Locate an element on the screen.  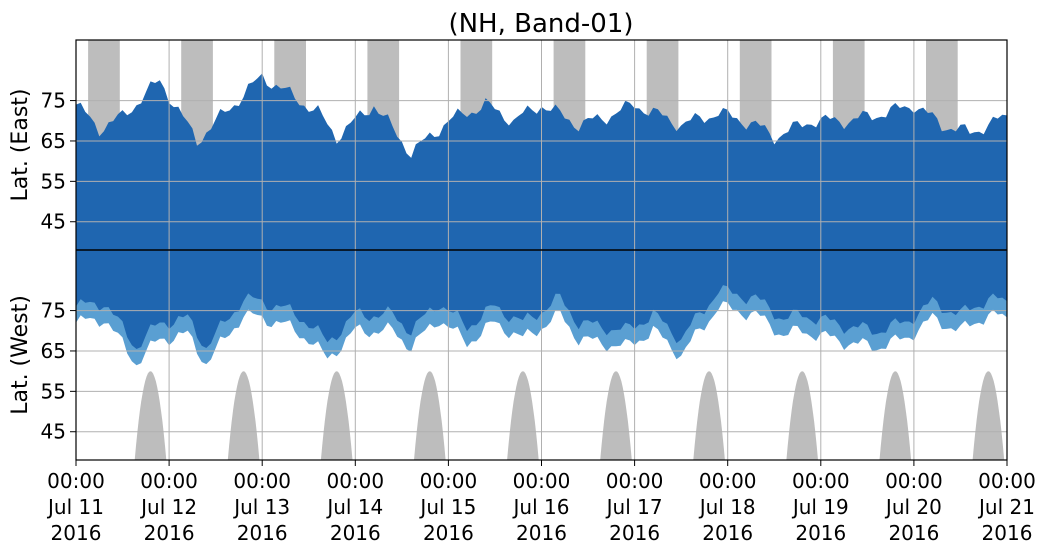
x-tick-label-date: Jul 18 is located at coordinates (727, 507).